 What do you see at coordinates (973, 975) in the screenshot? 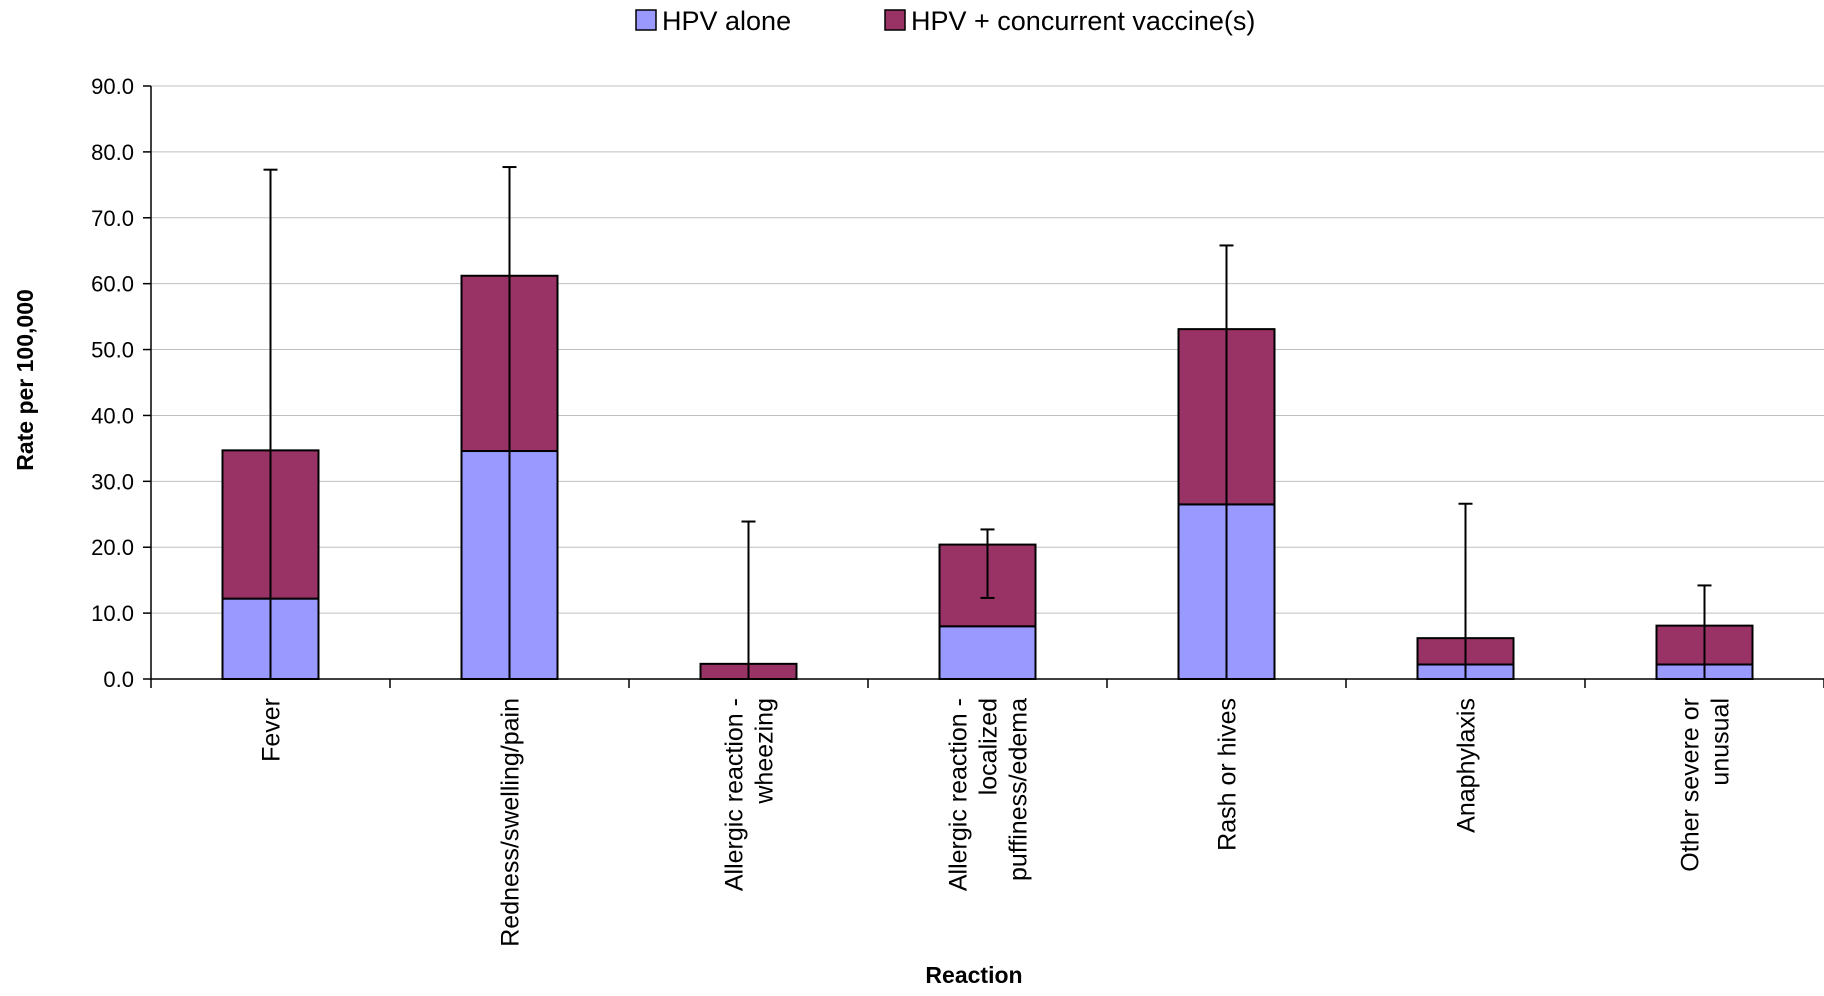
I see `x-axis-title: Reaction` at bounding box center [973, 975].